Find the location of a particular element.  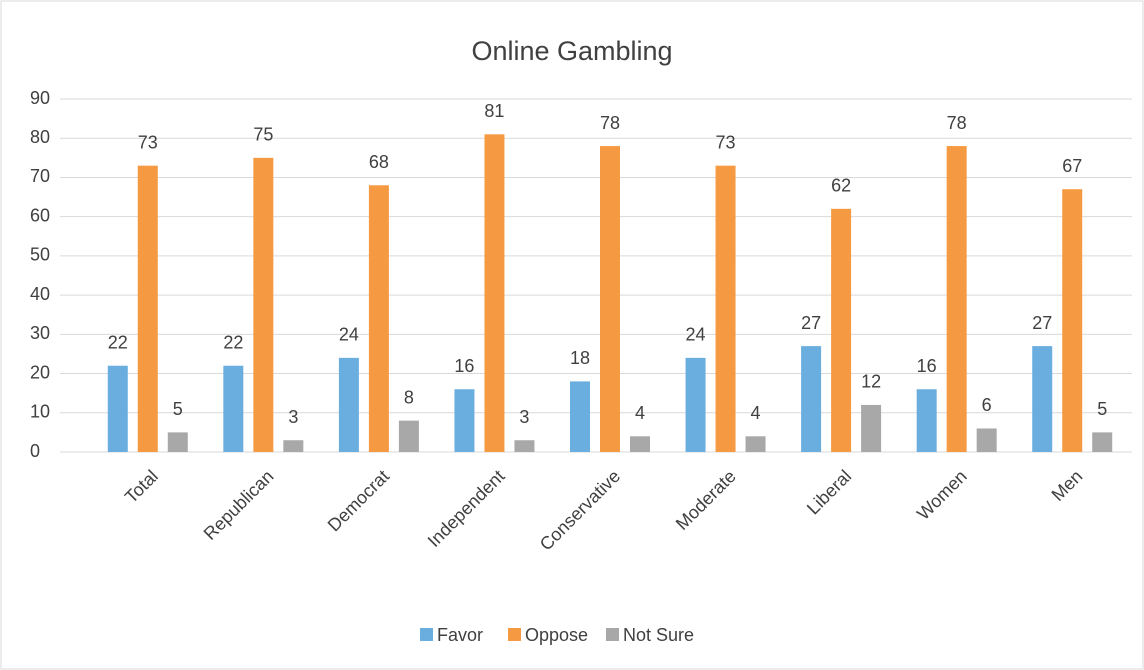

data-label: 18 is located at coordinates (580, 358).